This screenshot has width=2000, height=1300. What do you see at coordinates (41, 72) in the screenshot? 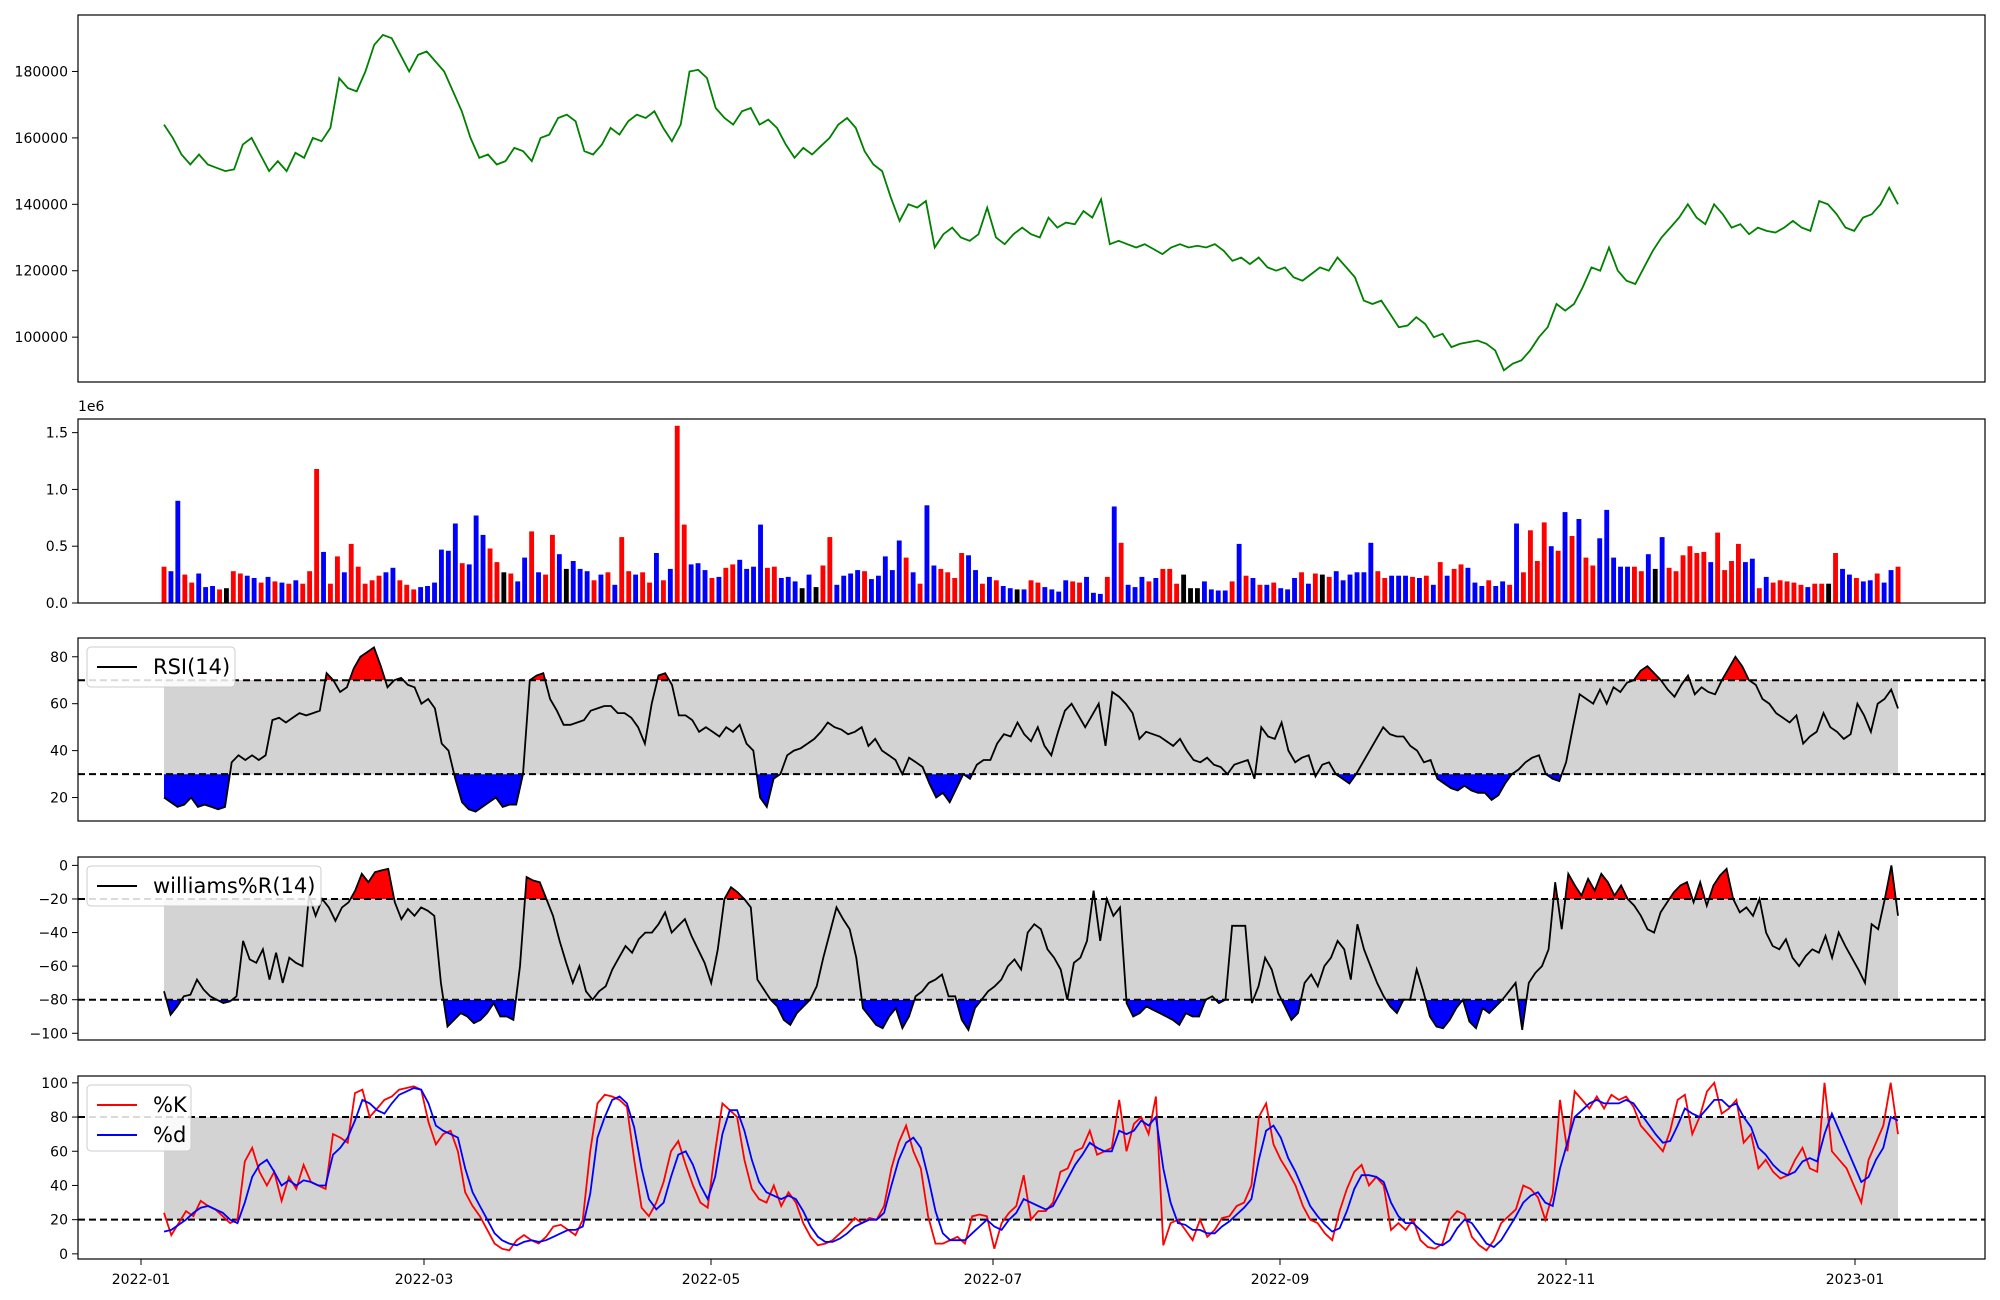
I see `ytick-label: 180000` at bounding box center [41, 72].